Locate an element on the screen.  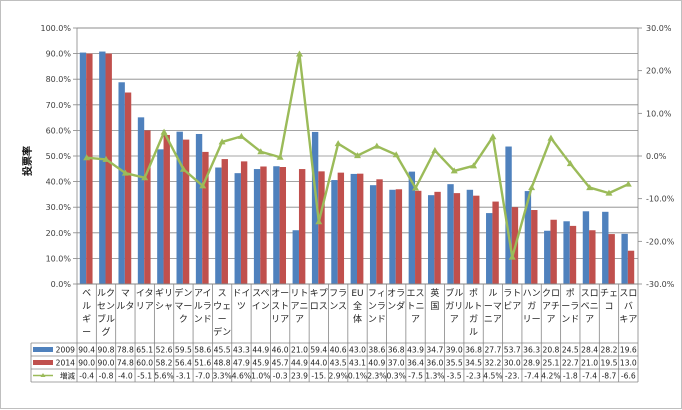
y-tick-label: 30.0% is located at coordinates (59, 207).